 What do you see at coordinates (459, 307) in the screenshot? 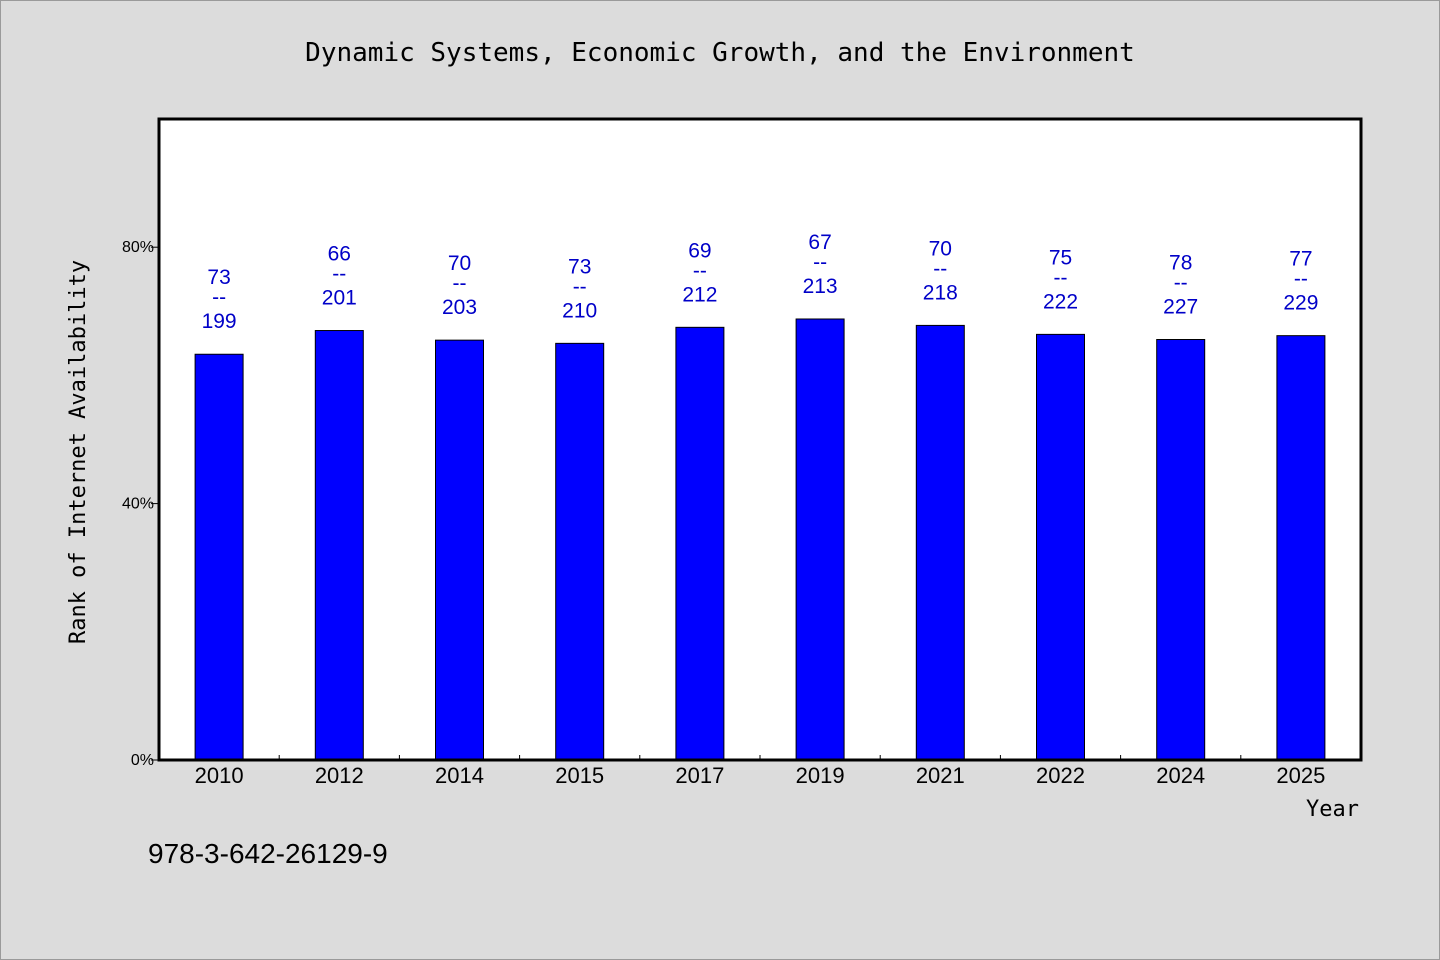
I see `bar-label-bottom: 203` at bounding box center [459, 307].